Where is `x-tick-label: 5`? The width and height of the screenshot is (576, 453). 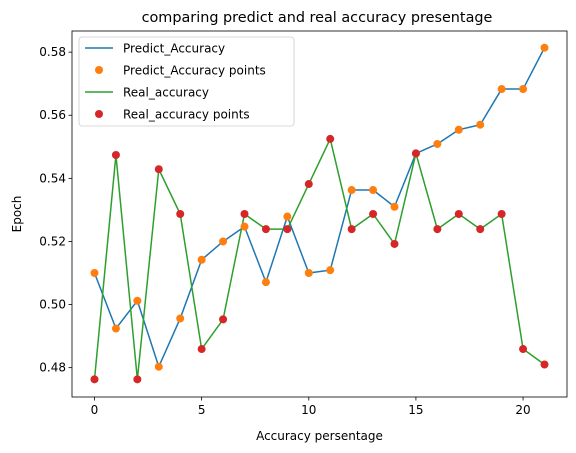
x-tick-label: 5 is located at coordinates (202, 410).